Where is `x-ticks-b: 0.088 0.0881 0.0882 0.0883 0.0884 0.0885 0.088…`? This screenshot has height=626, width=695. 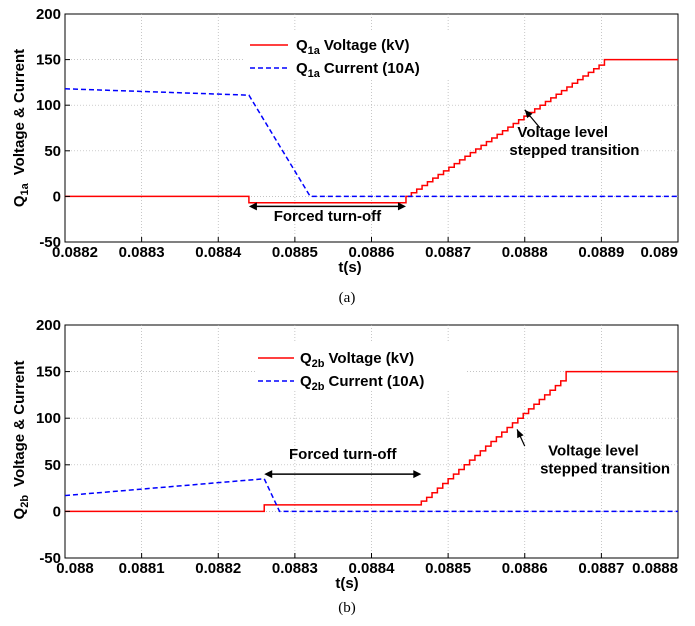 x-ticks-b: 0.088 0.0881 0.0882 0.0883 0.0884 0.0885 0.088… is located at coordinates (367, 565).